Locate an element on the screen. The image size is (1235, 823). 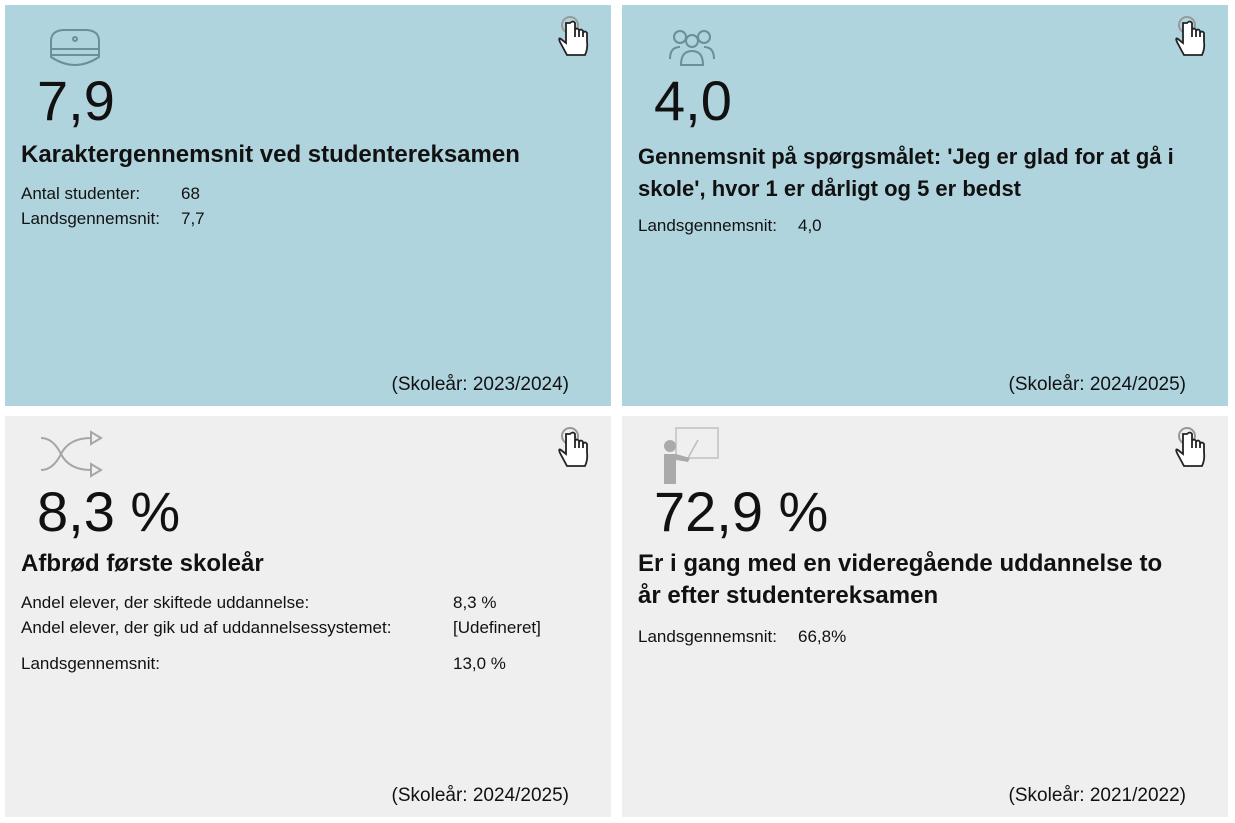
metric-value: 7,9 is located at coordinates (76, 100).